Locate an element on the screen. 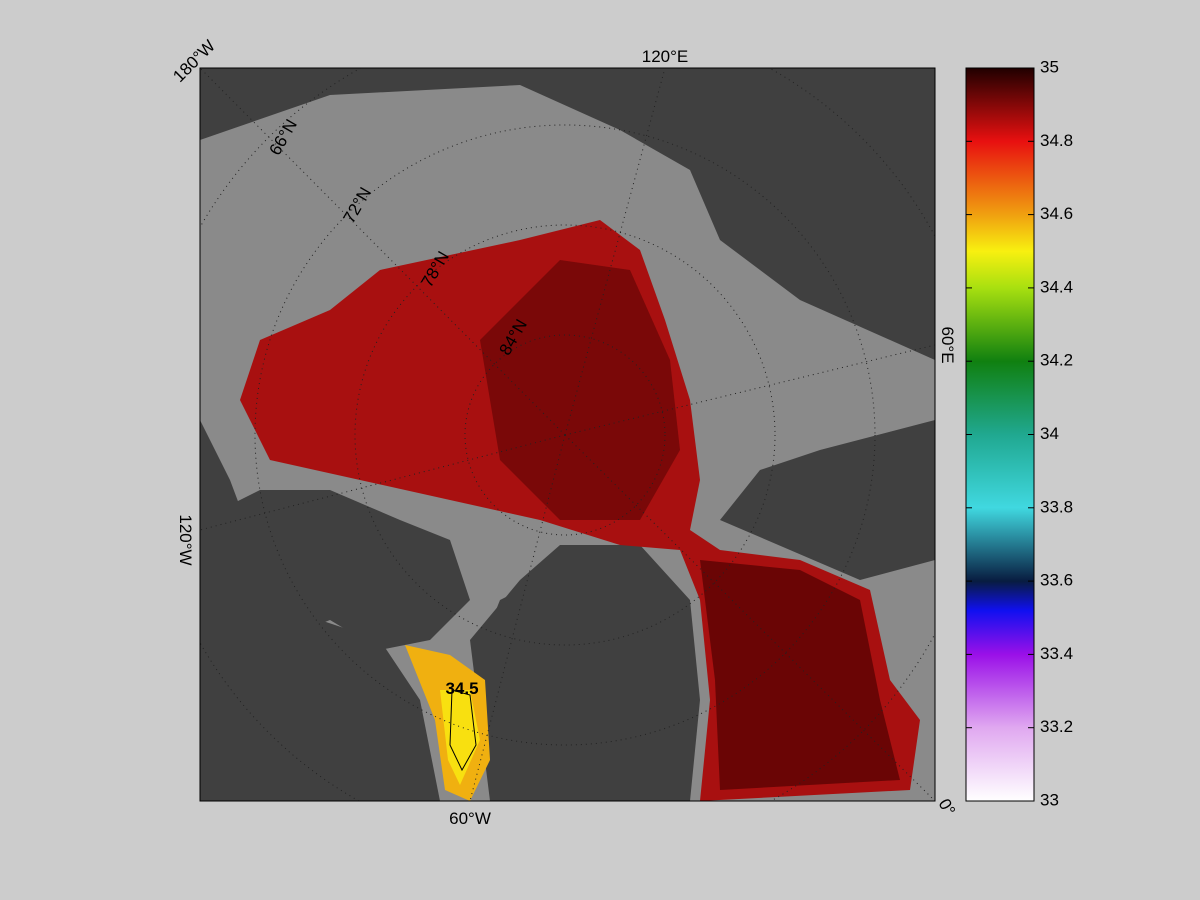 Image resolution: width=1200 pixels, height=900 pixels. colorbar-tick-label: 34 is located at coordinates (1049, 433).